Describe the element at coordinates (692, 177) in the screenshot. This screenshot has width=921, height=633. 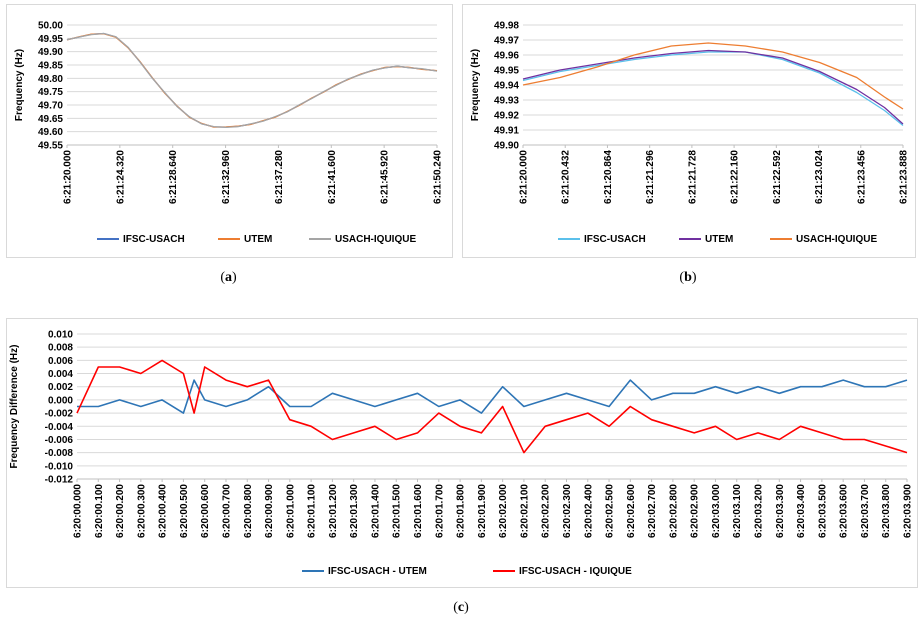
I see `chart-b-x-tick-label: 6:21:21.728` at that location.